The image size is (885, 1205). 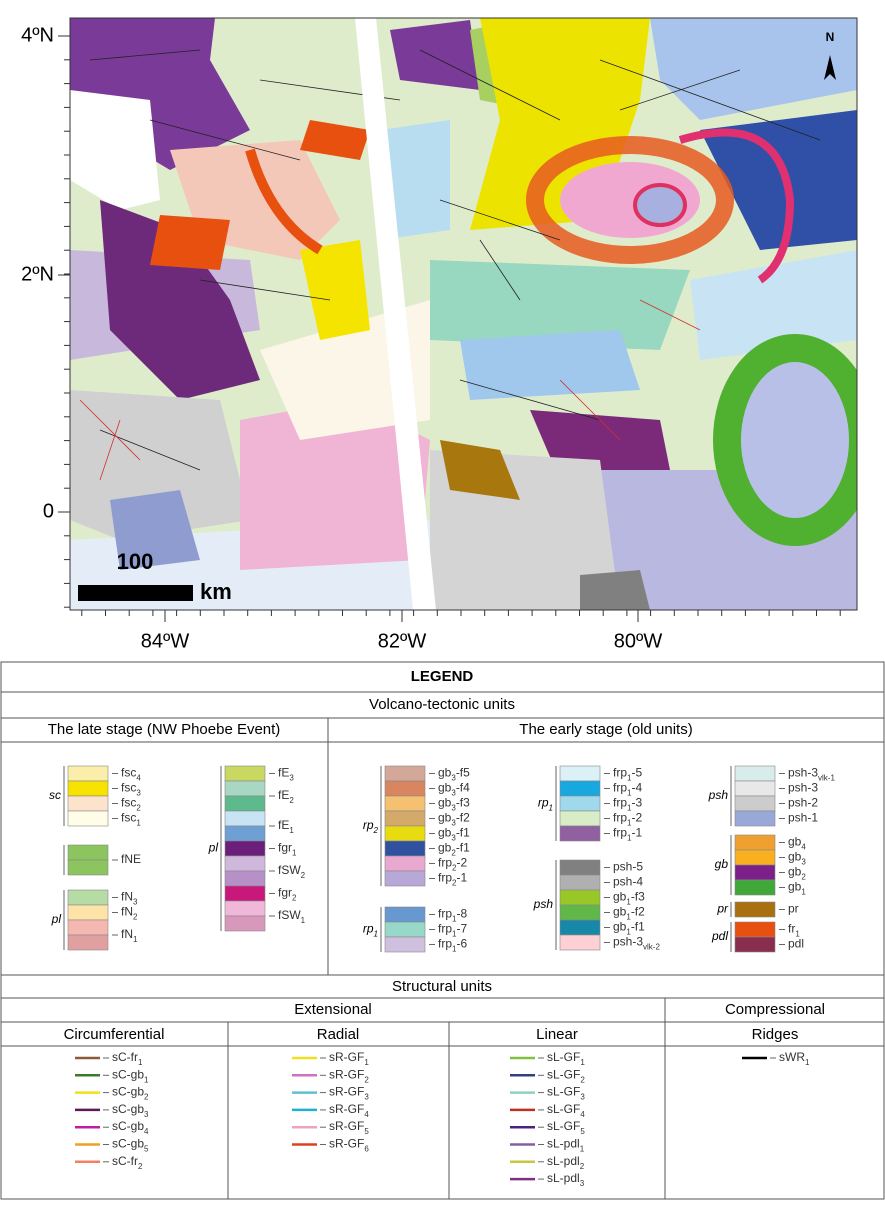 What do you see at coordinates (638, 897) in the screenshot?
I see `label-part: -f3` at bounding box center [638, 897].